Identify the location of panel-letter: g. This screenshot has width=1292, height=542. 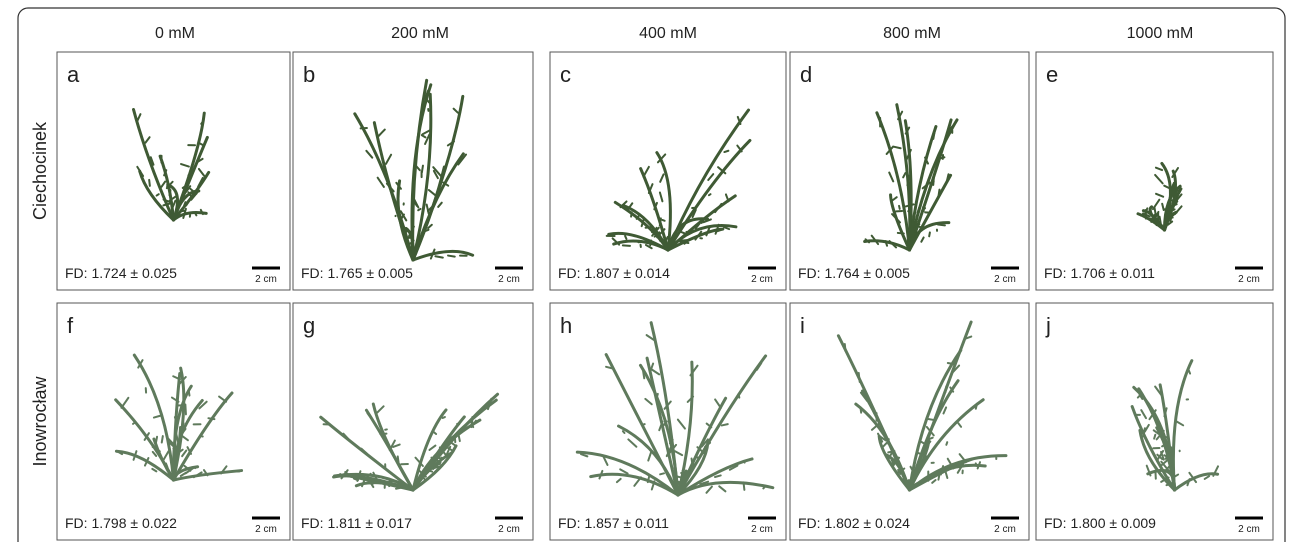
(309, 325).